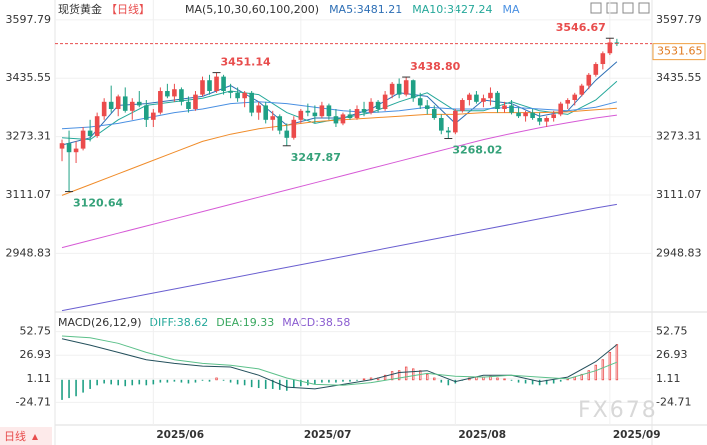  What do you see at coordinates (35, 437) in the screenshot?
I see `tab-arrow` at bounding box center [35, 437].